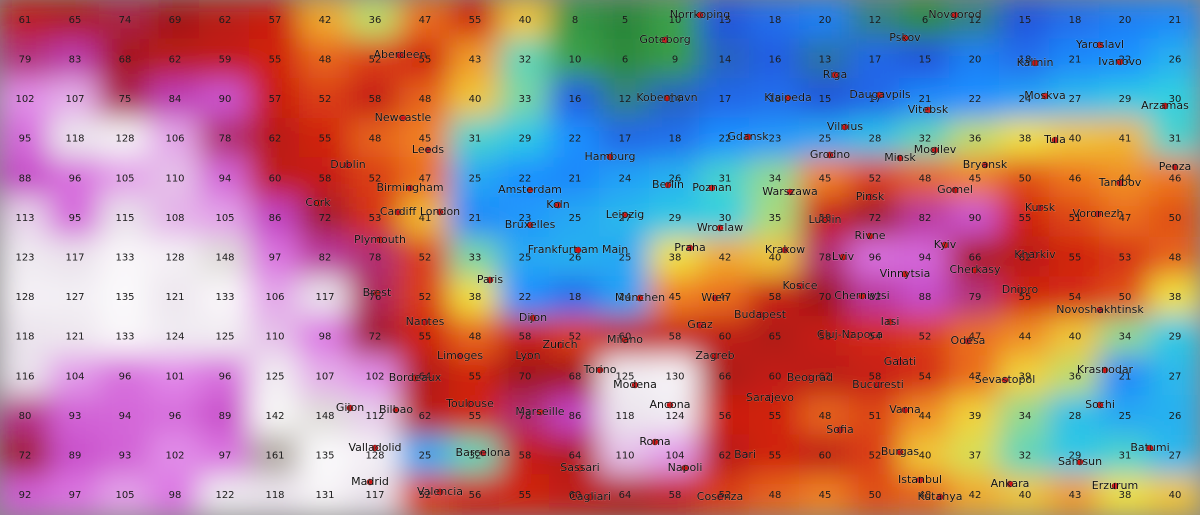 The width and height of the screenshot is (1200, 515). I want to click on grid-value: 104, so click(74, 376).